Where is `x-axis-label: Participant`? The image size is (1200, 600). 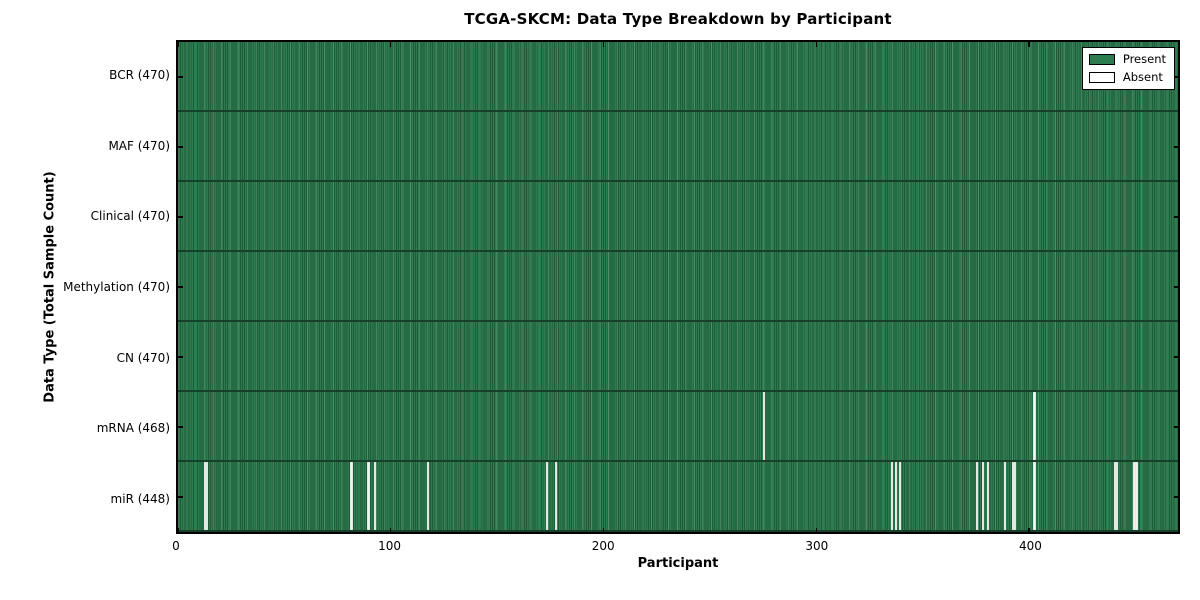 x-axis-label: Participant is located at coordinates (678, 563).